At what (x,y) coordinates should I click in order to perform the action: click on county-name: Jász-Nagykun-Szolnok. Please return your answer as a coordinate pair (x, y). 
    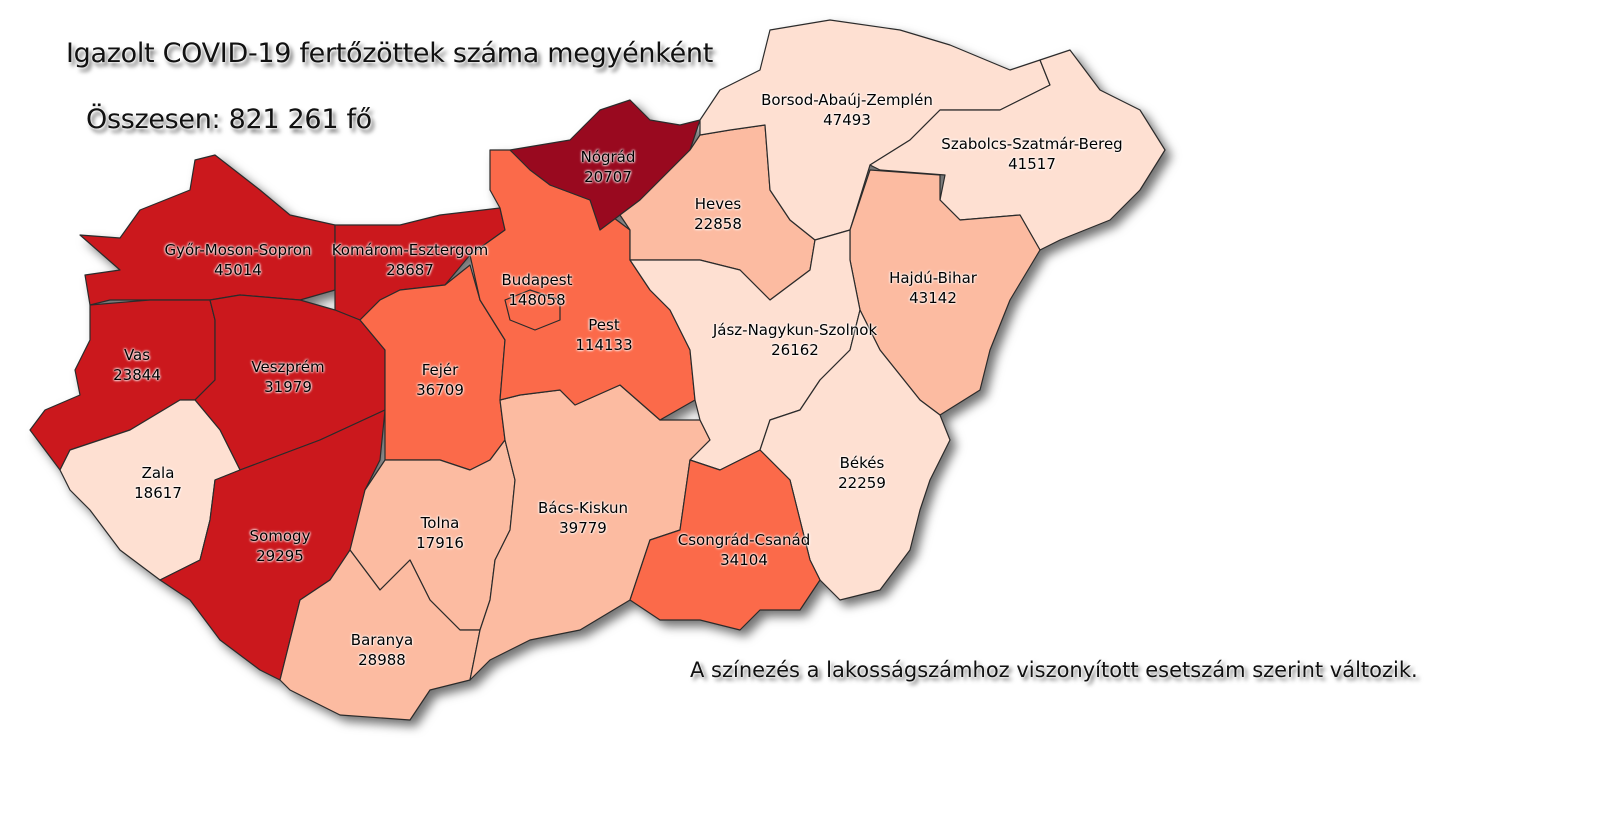
    Looking at the image, I should click on (795, 330).